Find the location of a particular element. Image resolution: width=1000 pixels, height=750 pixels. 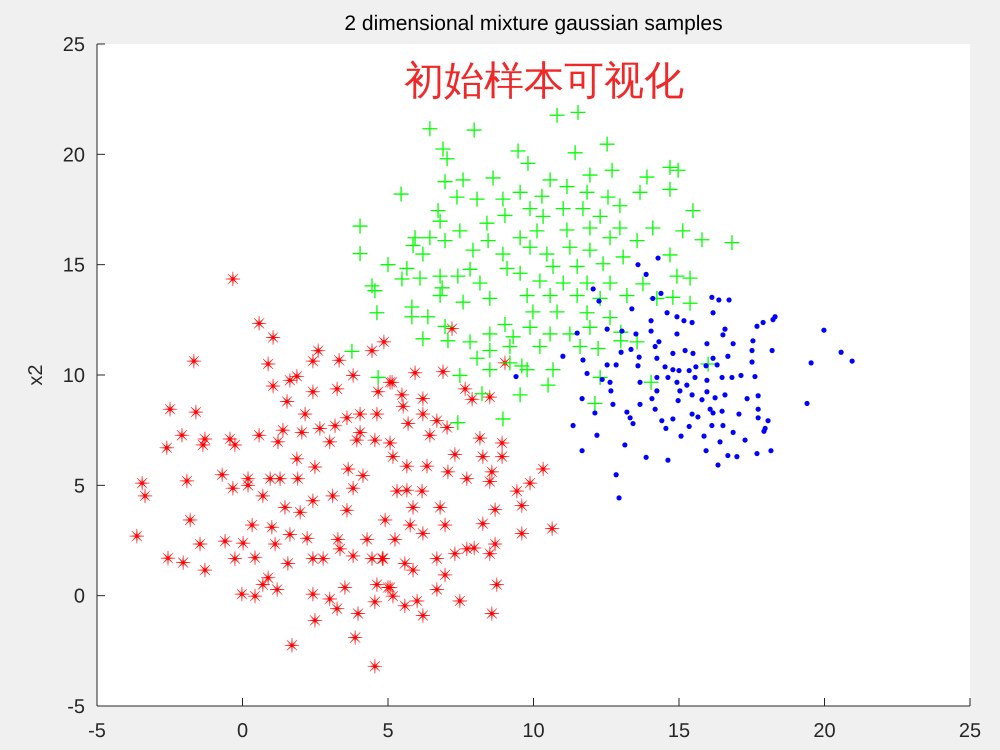

y-tick-label: 15 is located at coordinates (73, 265).